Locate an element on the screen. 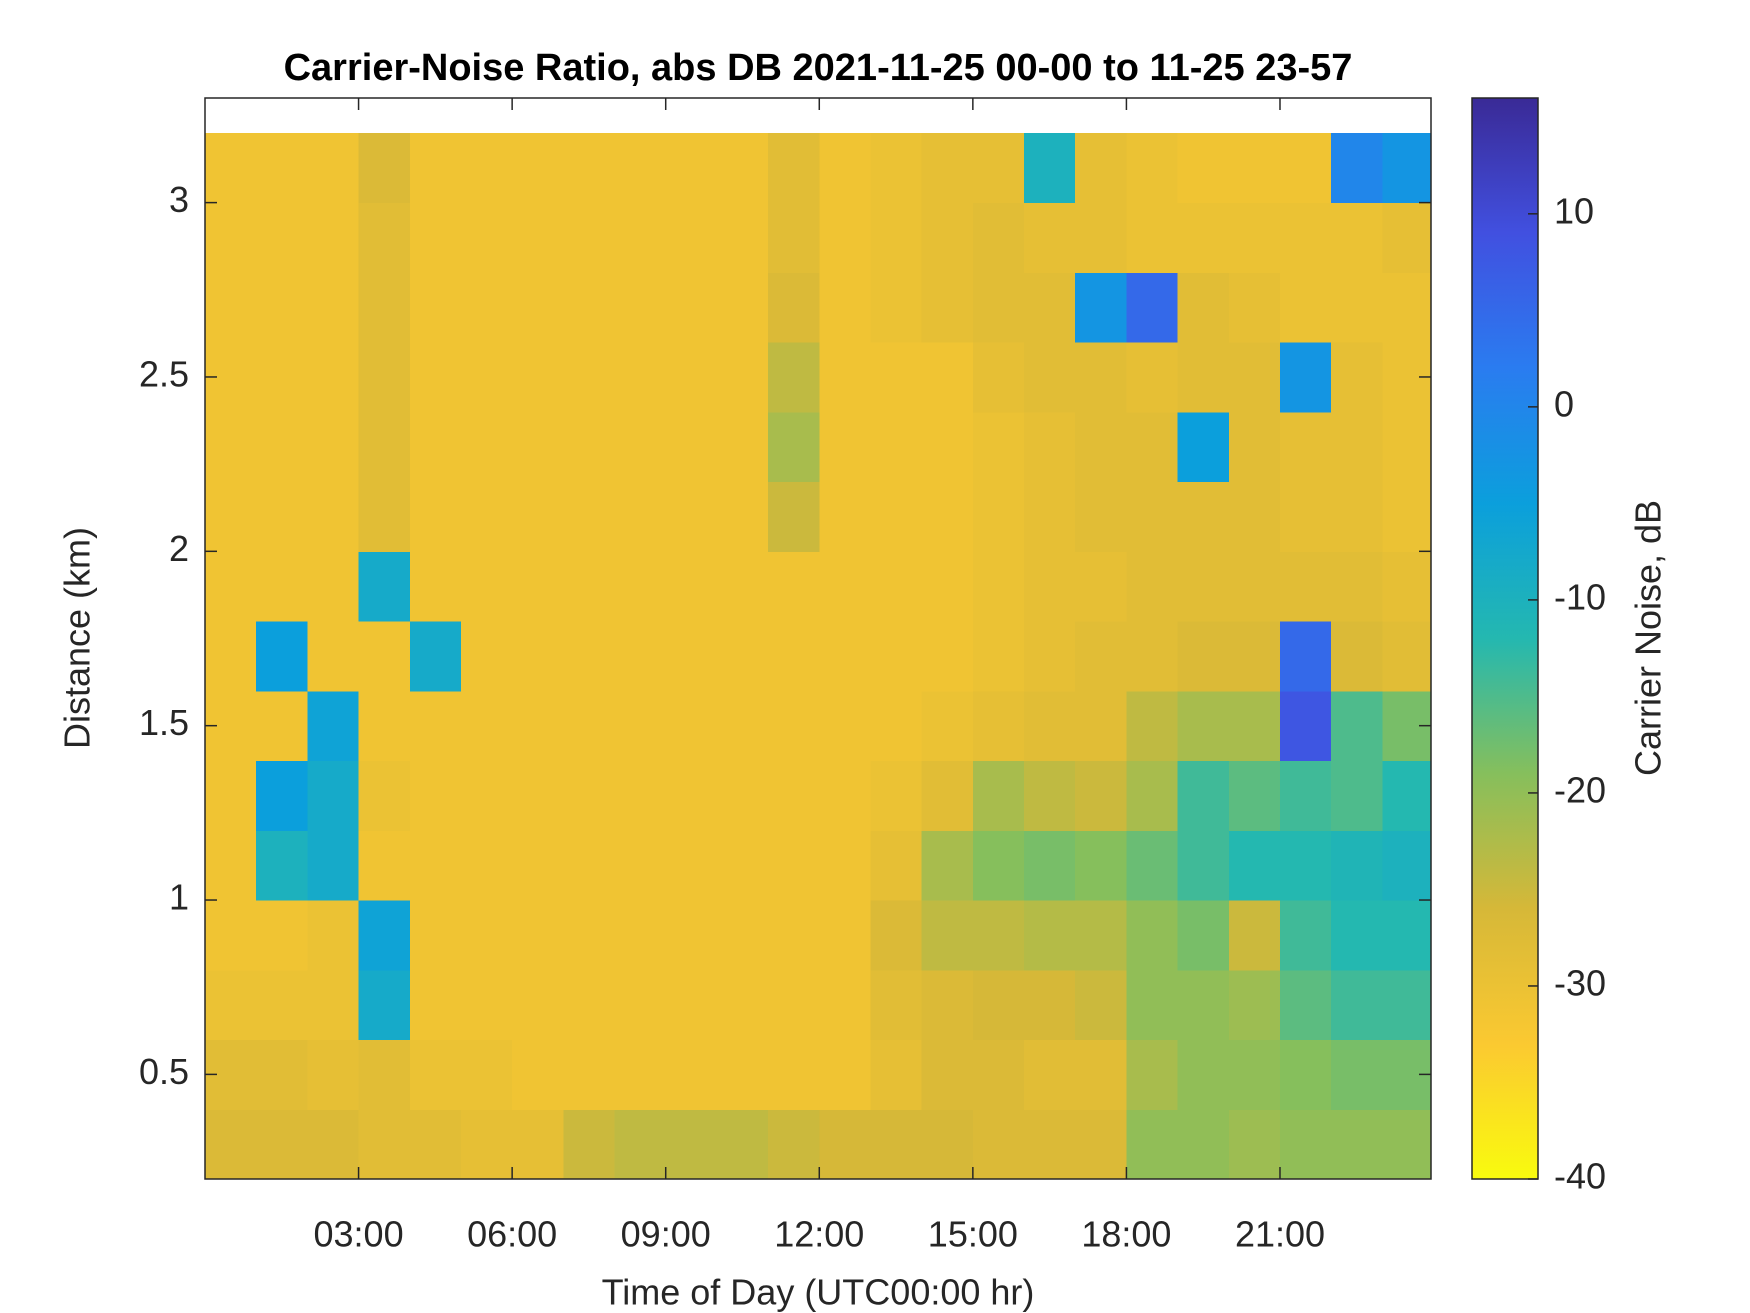  x-tick-label: 12:00 is located at coordinates (819, 1234).